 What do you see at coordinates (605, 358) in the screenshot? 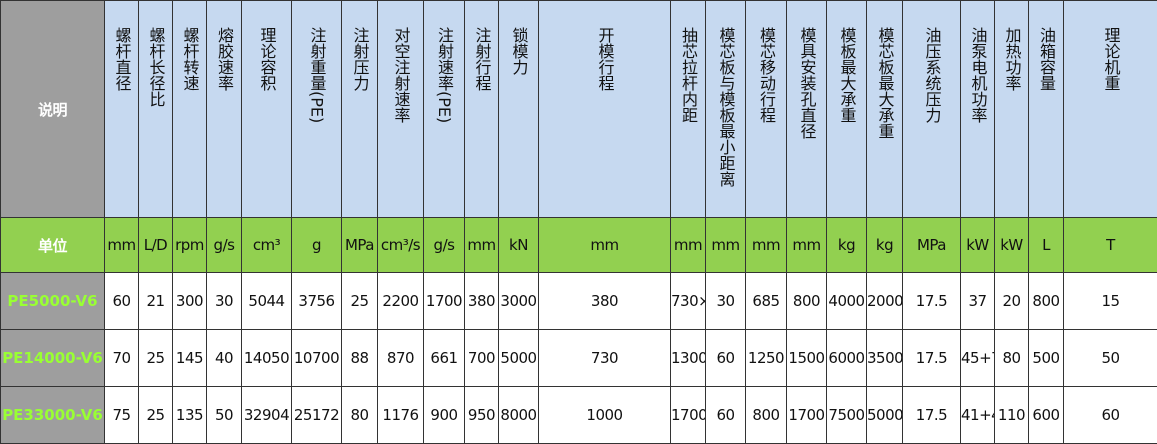
I see `value-cell: 730` at bounding box center [605, 358].